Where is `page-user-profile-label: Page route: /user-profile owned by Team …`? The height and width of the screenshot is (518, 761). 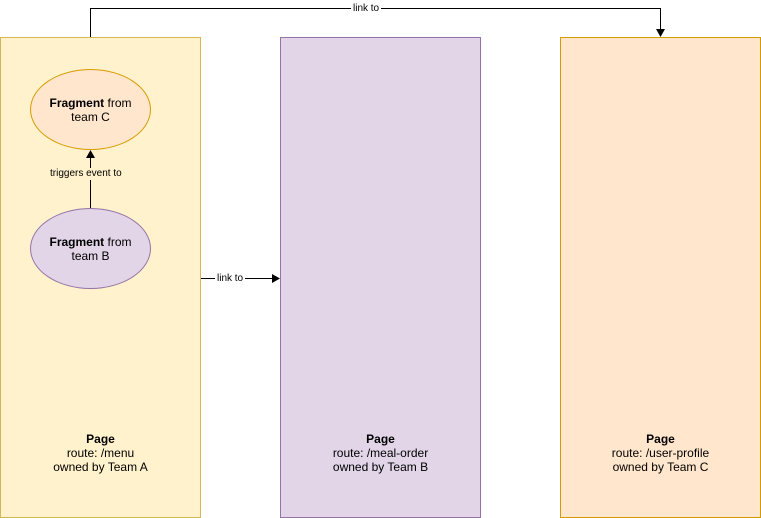 page-user-profile-label: Page route: /user-profile owned by Team … is located at coordinates (660, 453).